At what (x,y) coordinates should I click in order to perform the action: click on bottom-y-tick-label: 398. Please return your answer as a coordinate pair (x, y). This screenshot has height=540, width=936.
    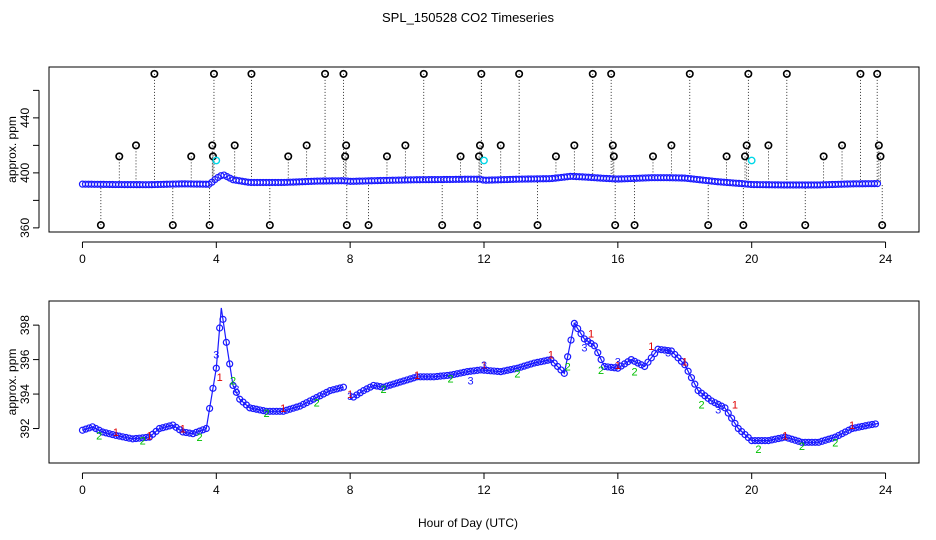
    Looking at the image, I should click on (25, 325).